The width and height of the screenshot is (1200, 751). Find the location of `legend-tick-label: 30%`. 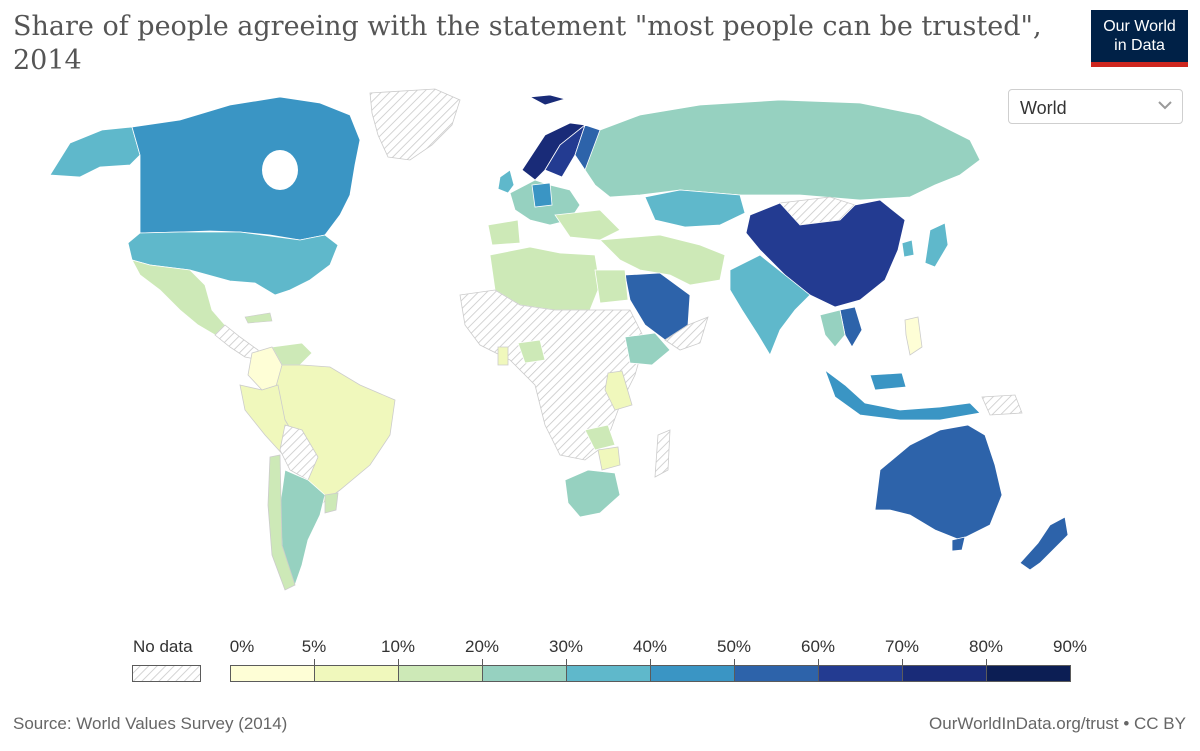

legend-tick-label: 30% is located at coordinates (566, 646).